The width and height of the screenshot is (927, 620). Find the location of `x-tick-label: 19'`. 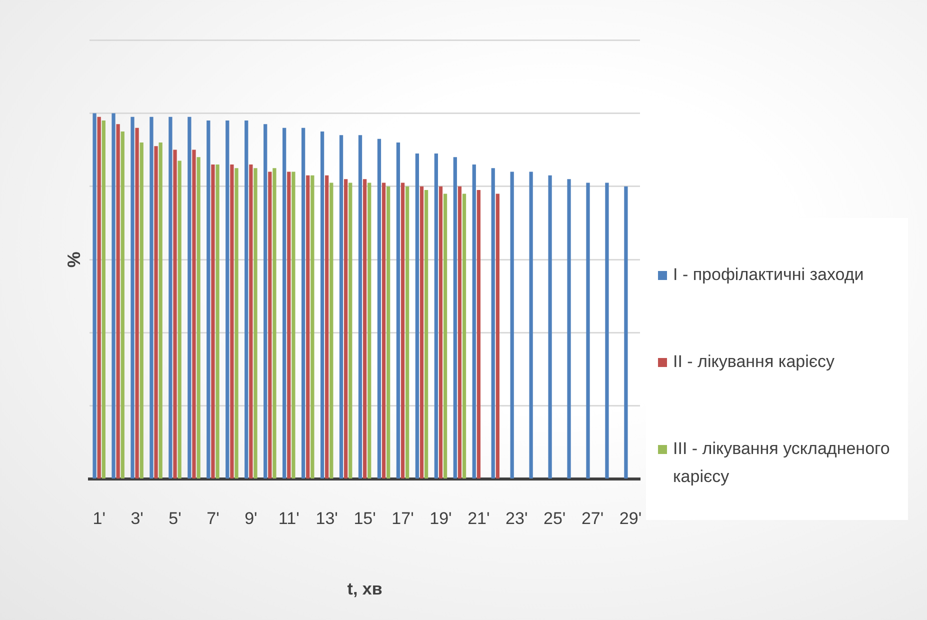

x-tick-label: 19' is located at coordinates (441, 518).